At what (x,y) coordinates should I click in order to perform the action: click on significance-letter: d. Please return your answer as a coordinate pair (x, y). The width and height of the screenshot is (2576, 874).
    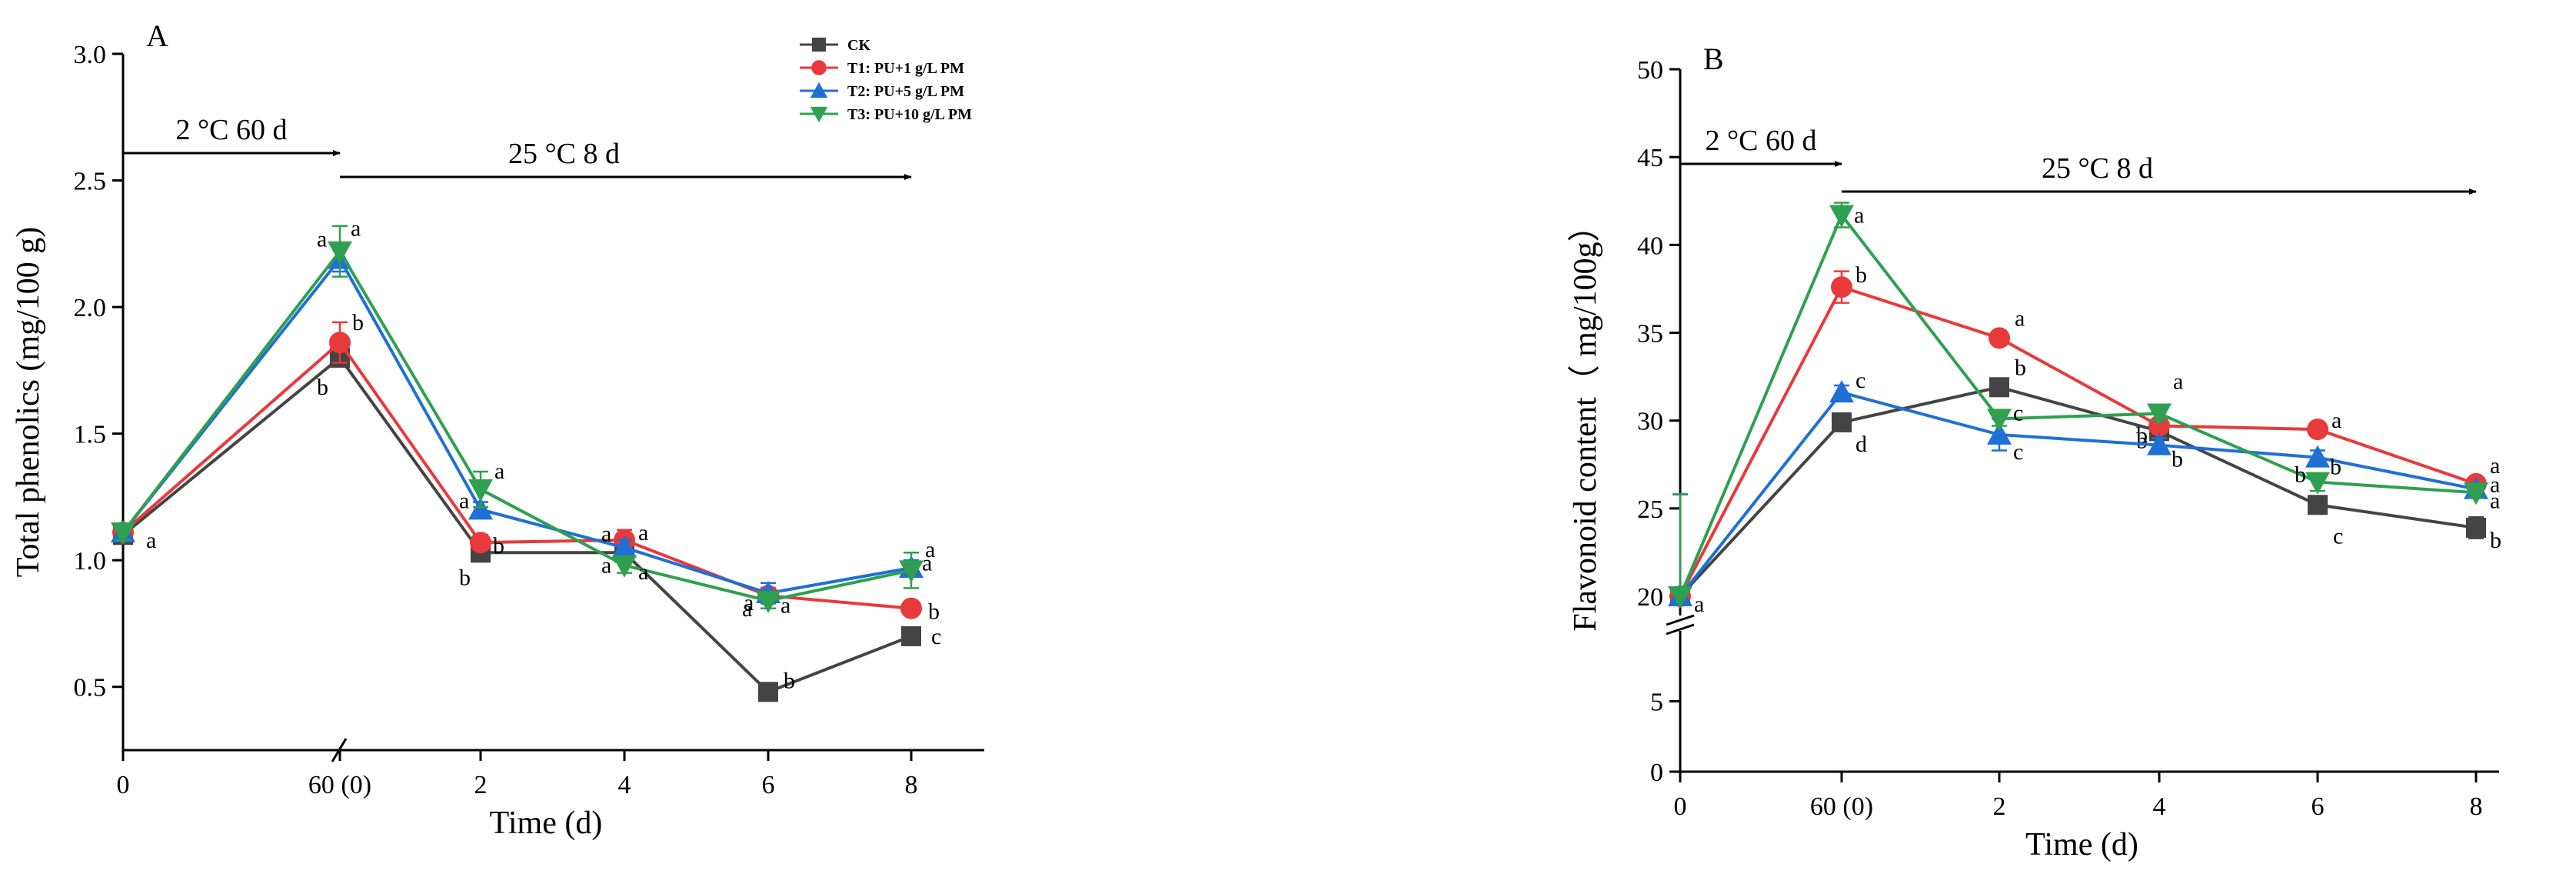
    Looking at the image, I should click on (1861, 444).